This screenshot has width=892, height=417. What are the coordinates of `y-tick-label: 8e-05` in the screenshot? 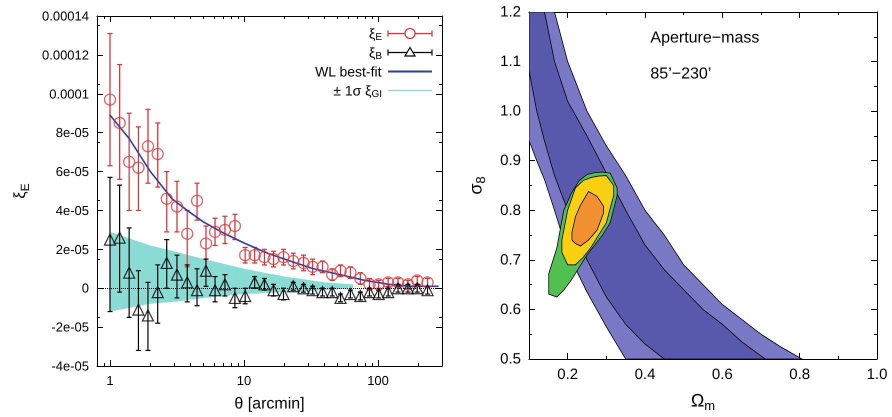 It's located at (72, 132).